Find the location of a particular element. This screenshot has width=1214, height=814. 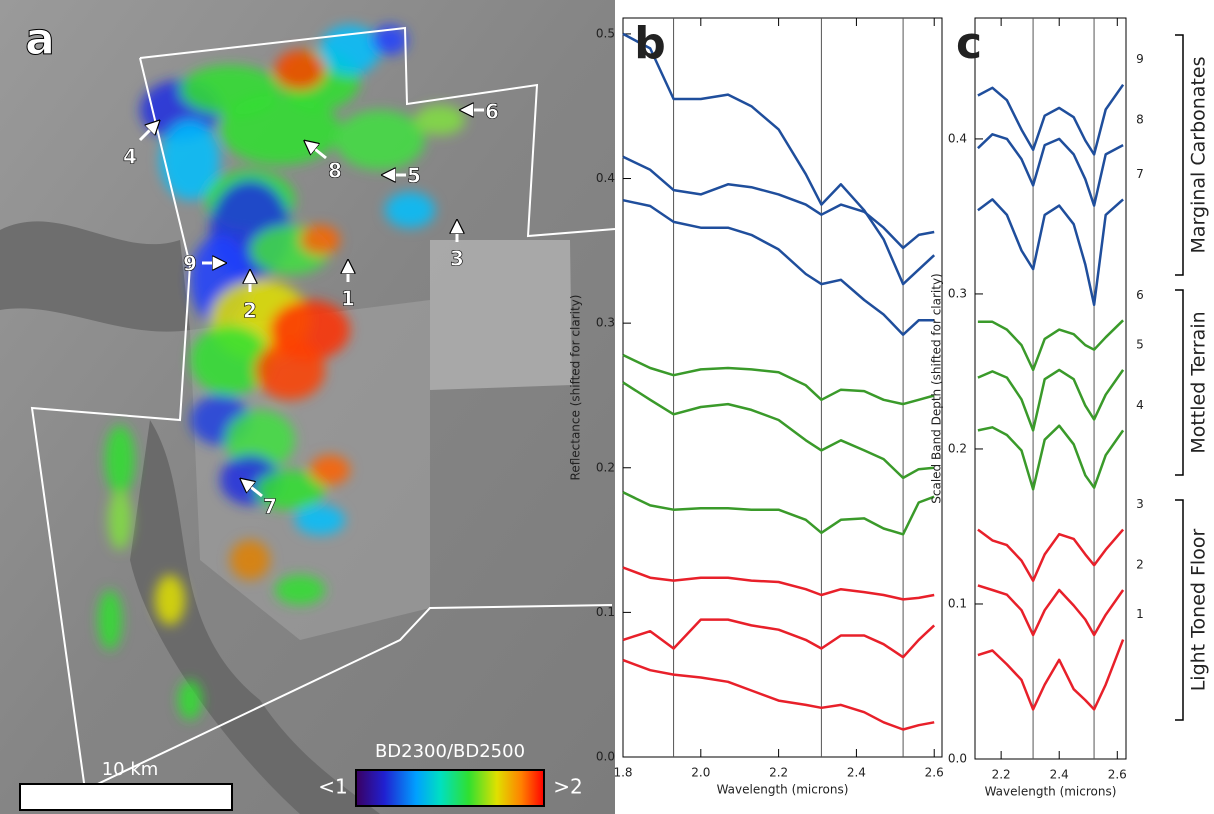

footprint-outline is located at coordinates (377, 132).